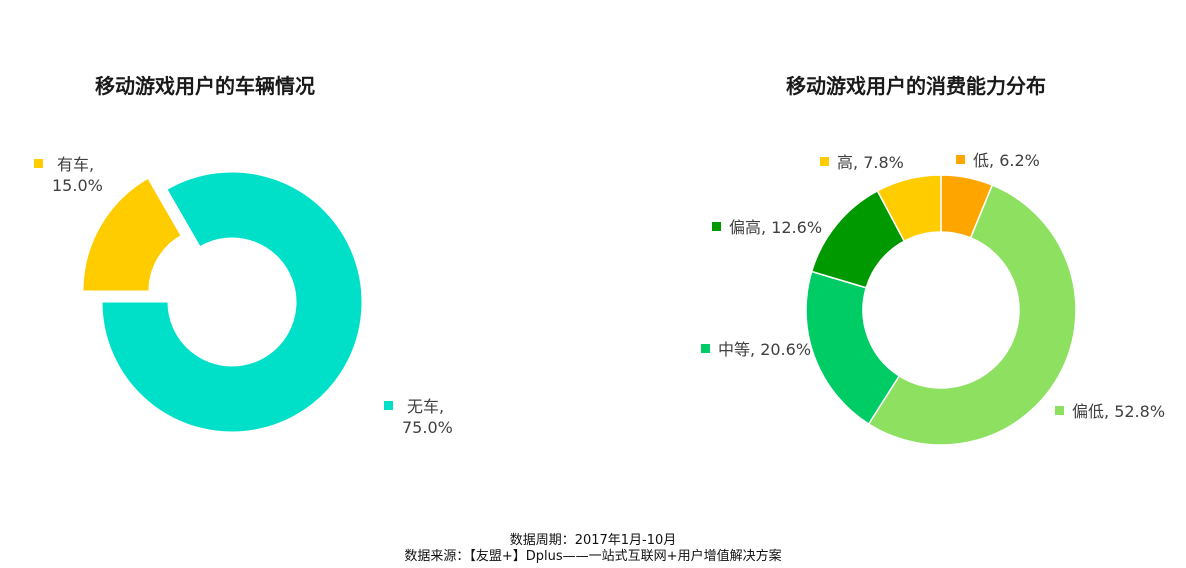 The image size is (1186, 568). What do you see at coordinates (427, 427) in the screenshot?
I see `slice-value-no-car: 75.0%` at bounding box center [427, 427].